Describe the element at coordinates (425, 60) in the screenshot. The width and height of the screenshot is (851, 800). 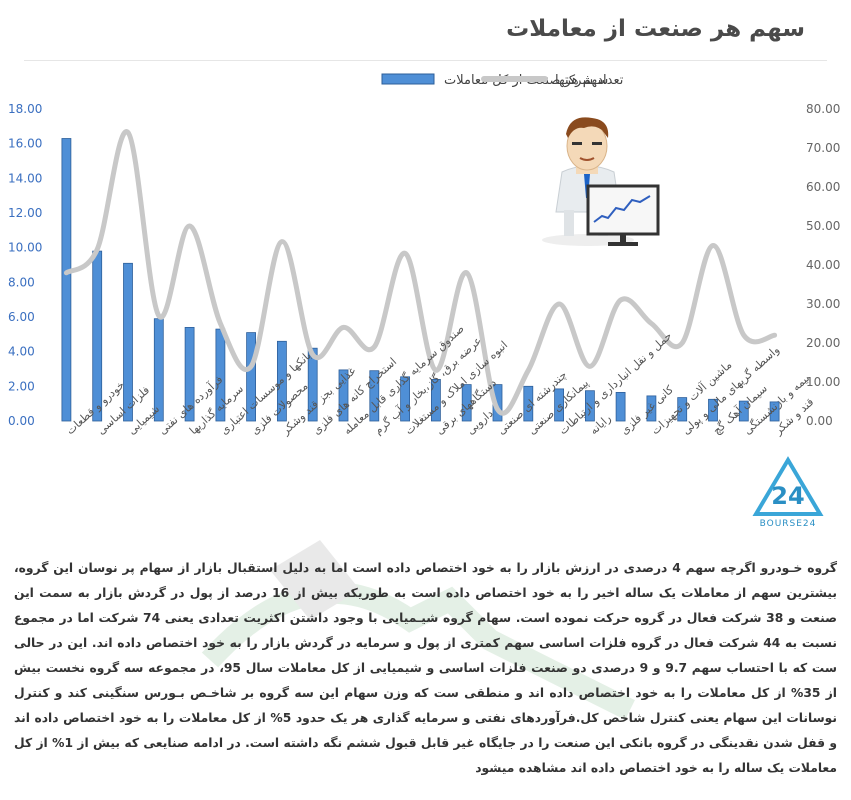
I see `title-divider` at that location.